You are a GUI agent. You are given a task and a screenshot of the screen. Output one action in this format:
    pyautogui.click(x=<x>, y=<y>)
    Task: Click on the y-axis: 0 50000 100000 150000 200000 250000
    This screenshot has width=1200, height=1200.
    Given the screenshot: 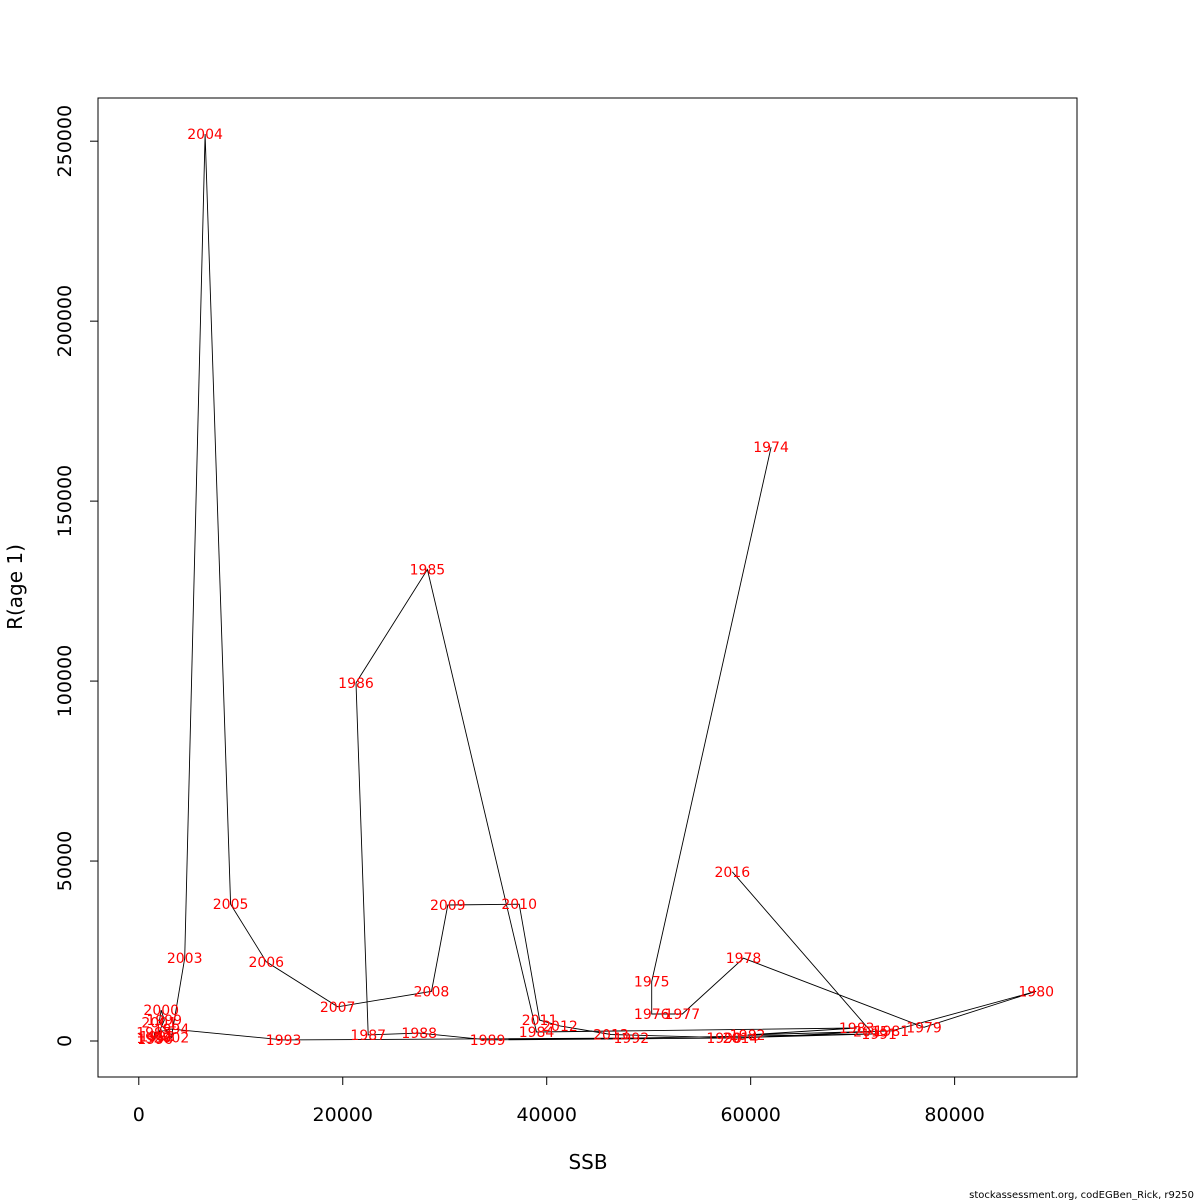 What is the action you would take?
    pyautogui.click(x=76, y=576)
    